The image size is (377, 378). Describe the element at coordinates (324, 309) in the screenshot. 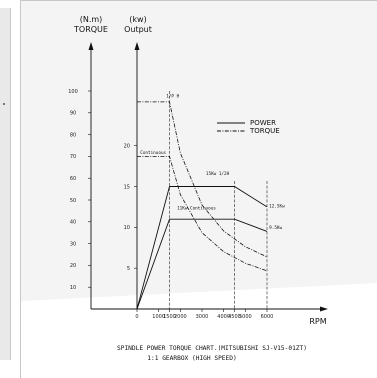

I see `x-axis-arrow` at that location.